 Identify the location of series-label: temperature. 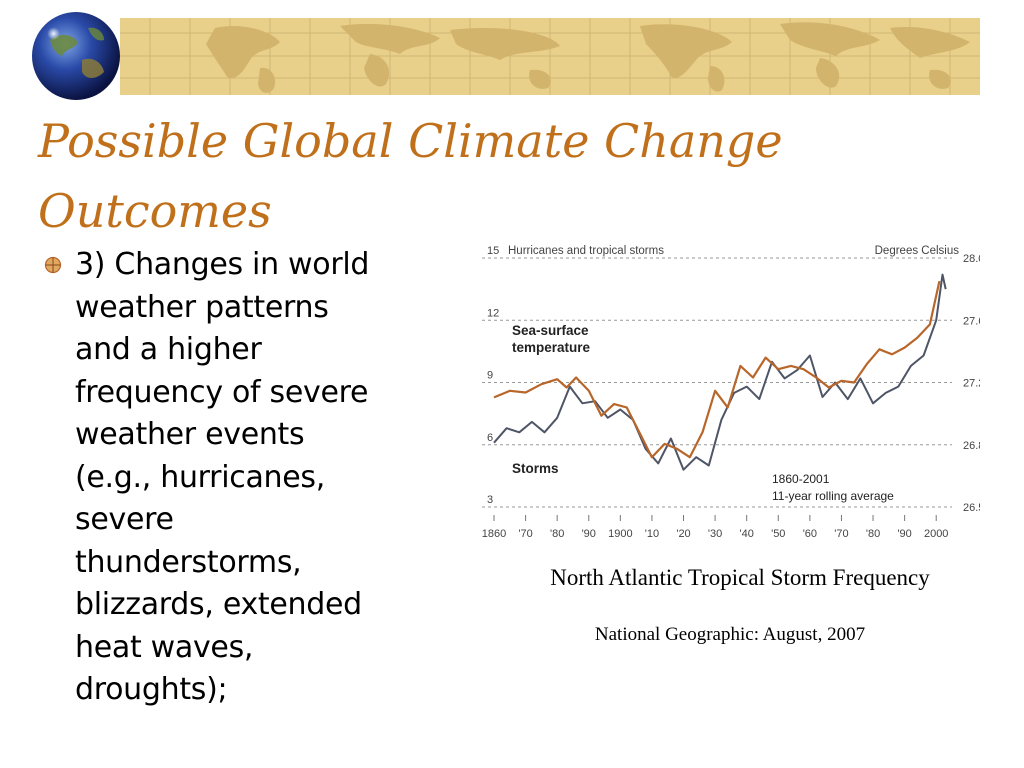
(551, 347).